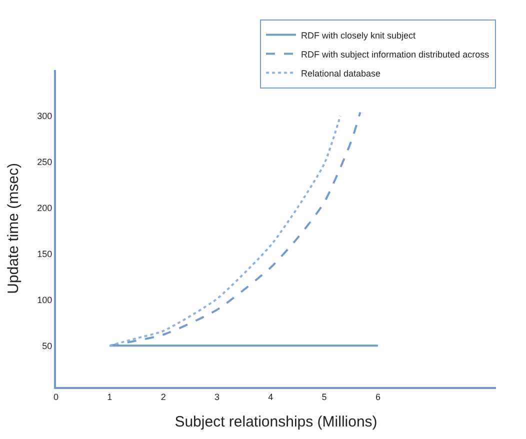  Describe the element at coordinates (44, 253) in the screenshot. I see `y-tick-label: 150` at that location.